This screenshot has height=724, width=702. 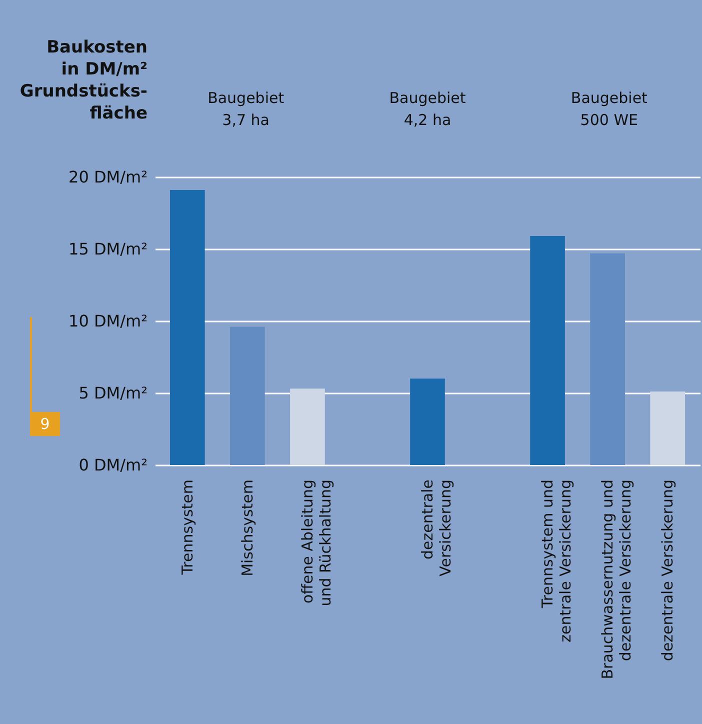 I want to click on x-tick-label: Trennsystem, so click(x=187, y=528).